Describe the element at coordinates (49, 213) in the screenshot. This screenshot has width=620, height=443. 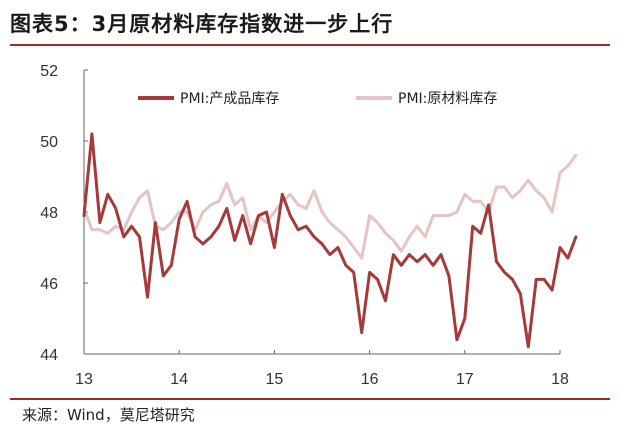
I see `y-tick-label: 48` at that location.